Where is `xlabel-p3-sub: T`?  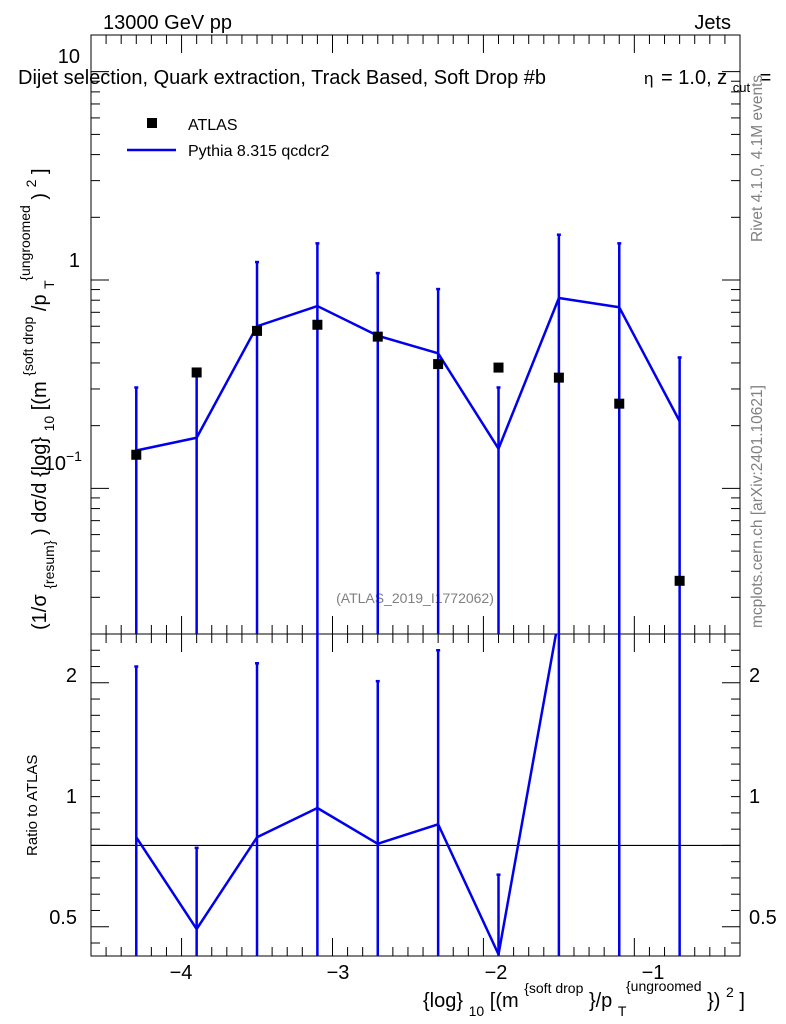
xlabel-p3-sub: T is located at coordinates (622, 1011).